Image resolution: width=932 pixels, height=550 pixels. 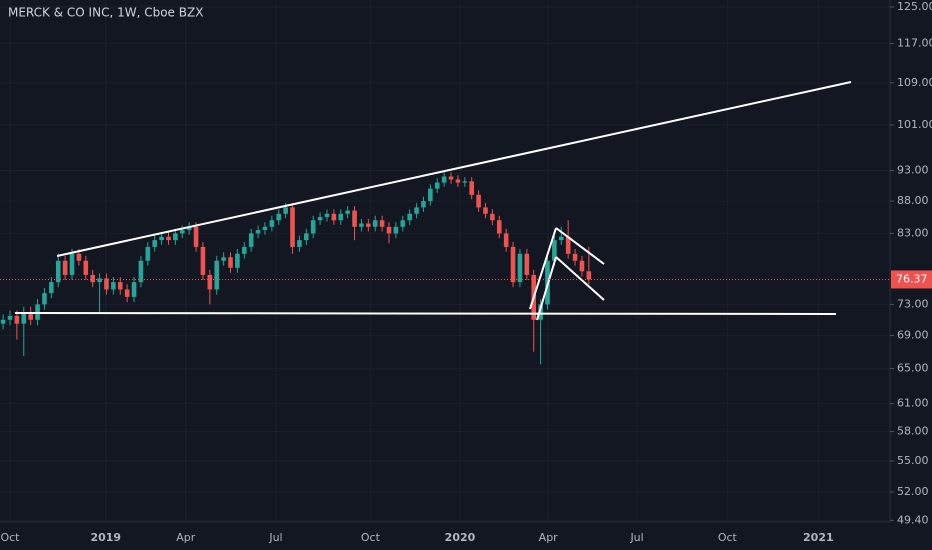 What do you see at coordinates (914, 6) in the screenshot?
I see `y-tick-label: 125.00` at bounding box center [914, 6].